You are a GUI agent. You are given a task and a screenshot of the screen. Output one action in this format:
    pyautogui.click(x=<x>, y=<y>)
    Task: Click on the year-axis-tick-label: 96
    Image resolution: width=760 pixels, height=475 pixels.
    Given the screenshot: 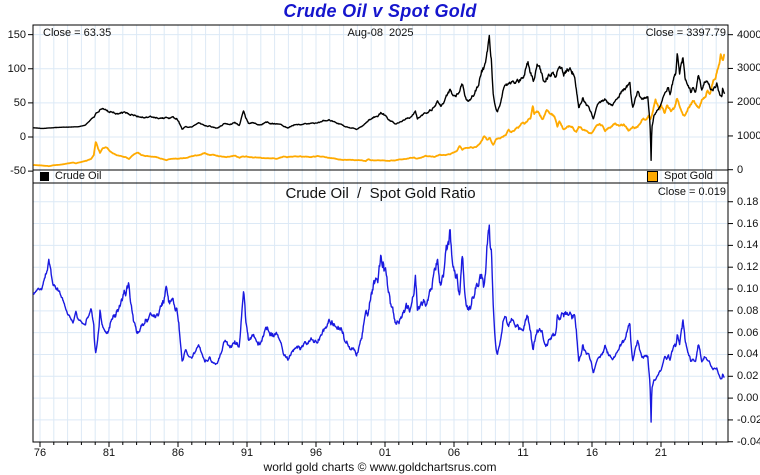 What is the action you would take?
    pyautogui.click(x=316, y=453)
    